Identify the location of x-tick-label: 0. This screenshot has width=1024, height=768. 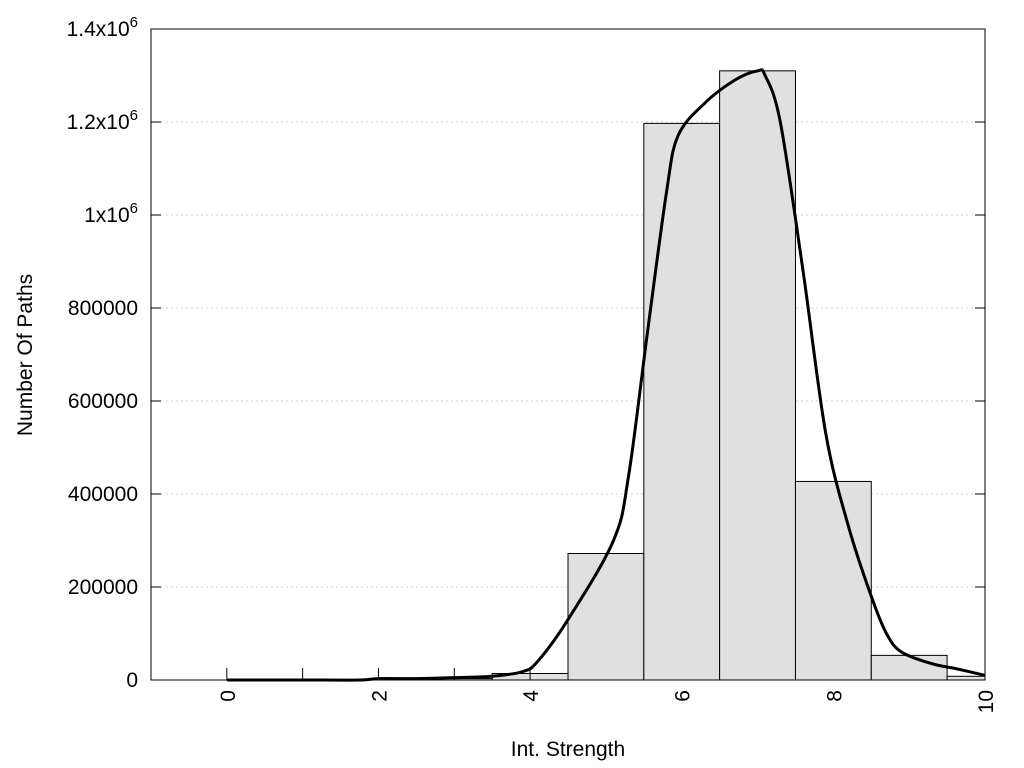
(228, 696).